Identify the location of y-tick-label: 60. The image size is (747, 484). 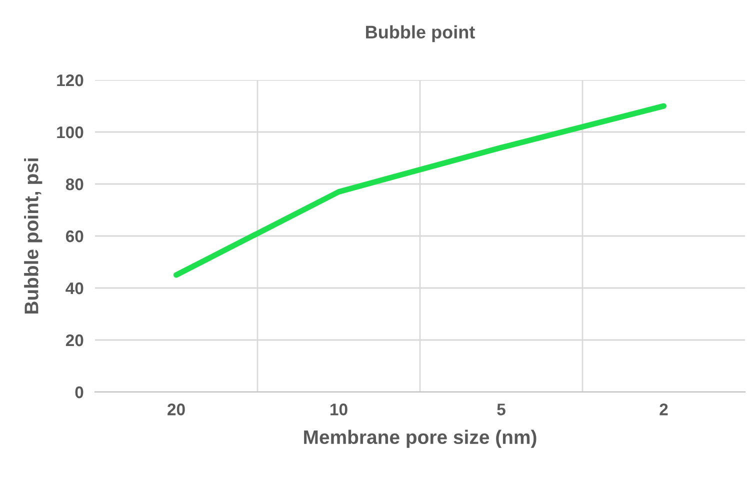
(75, 236).